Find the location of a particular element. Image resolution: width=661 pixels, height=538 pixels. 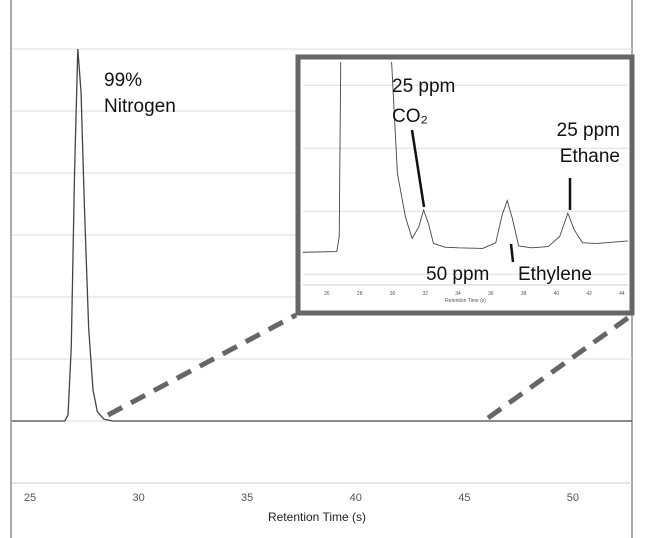

x-tick-label: 25 is located at coordinates (30, 498).